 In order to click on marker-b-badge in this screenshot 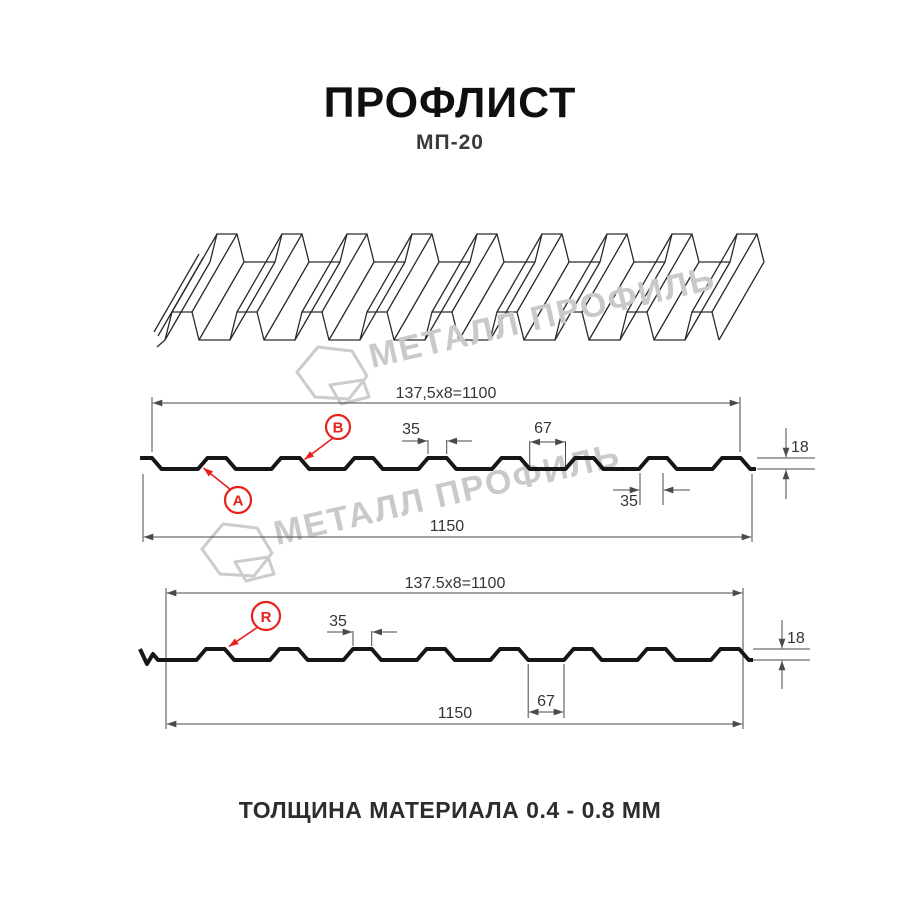, I will do `click(338, 427)`.